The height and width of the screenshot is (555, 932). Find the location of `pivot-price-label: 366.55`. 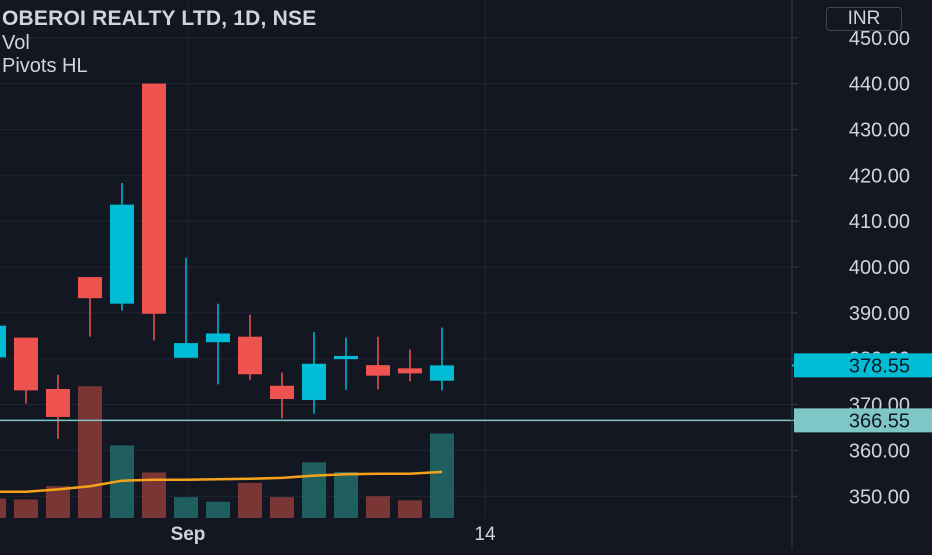

pivot-price-label: 366.55 is located at coordinates (879, 421).